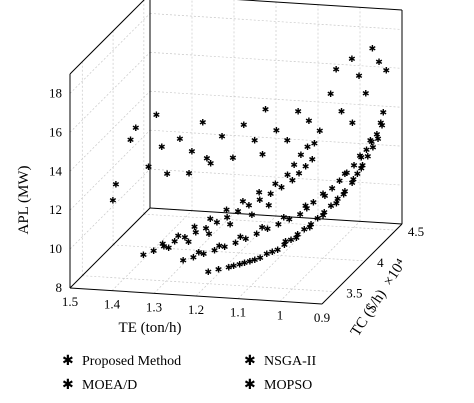 The image size is (474, 403). What do you see at coordinates (131, 361) in the screenshot?
I see `legend-label: Proposed Method` at bounding box center [131, 361].